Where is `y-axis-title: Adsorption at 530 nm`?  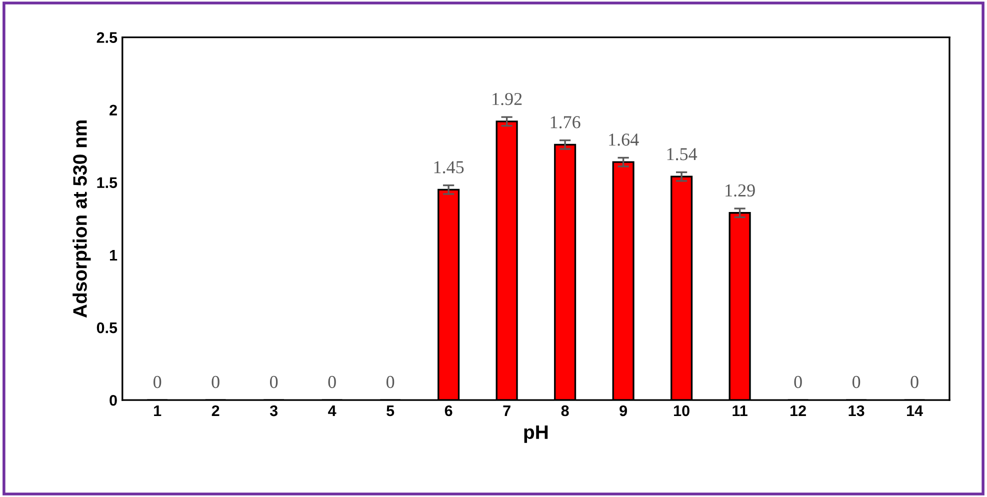 y-axis-title: Adsorption at 530 nm is located at coordinates (81, 219).